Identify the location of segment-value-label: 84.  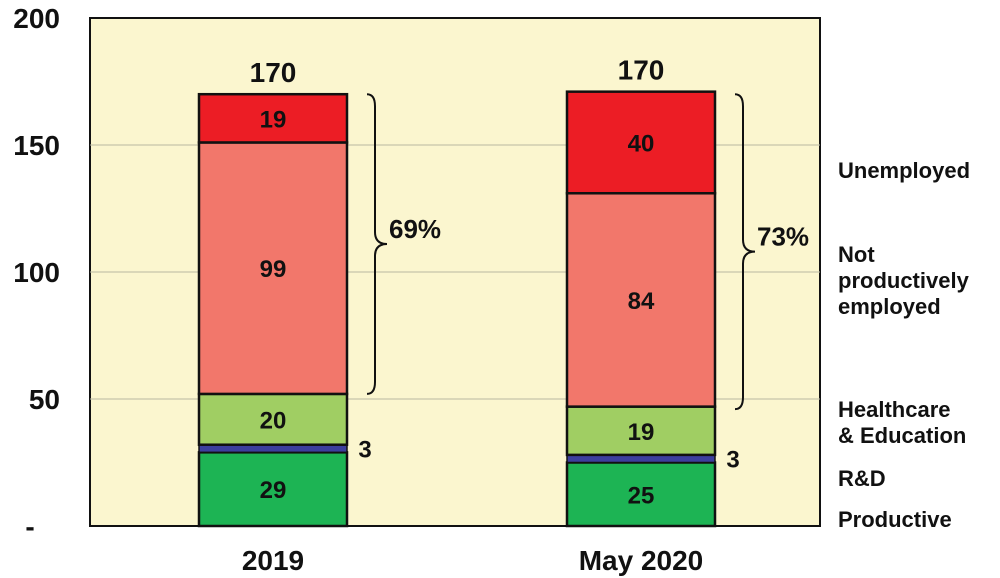
(641, 301).